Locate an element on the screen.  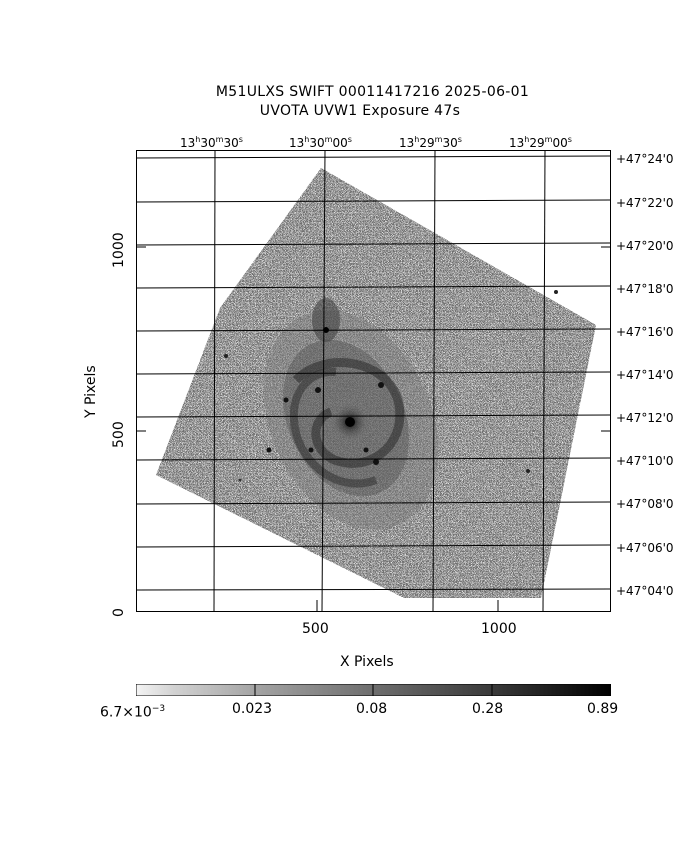
y-tick-label: 1000 is located at coordinates (119, 250).